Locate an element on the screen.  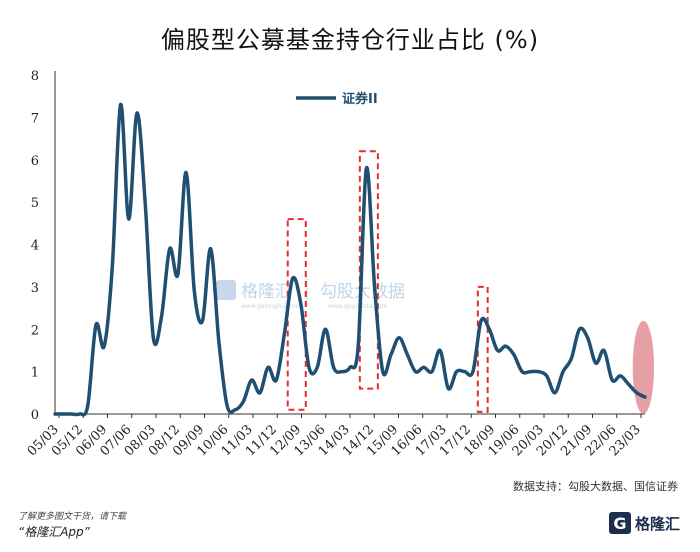
footer-note: 了解更多图文干货，请下载 is located at coordinates (72, 517).